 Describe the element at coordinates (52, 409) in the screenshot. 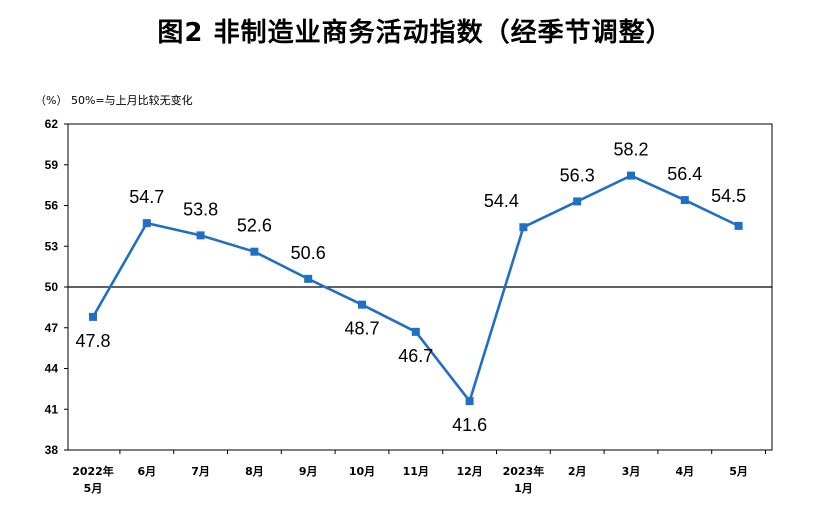

I see `y-tick-label: 41` at that location.